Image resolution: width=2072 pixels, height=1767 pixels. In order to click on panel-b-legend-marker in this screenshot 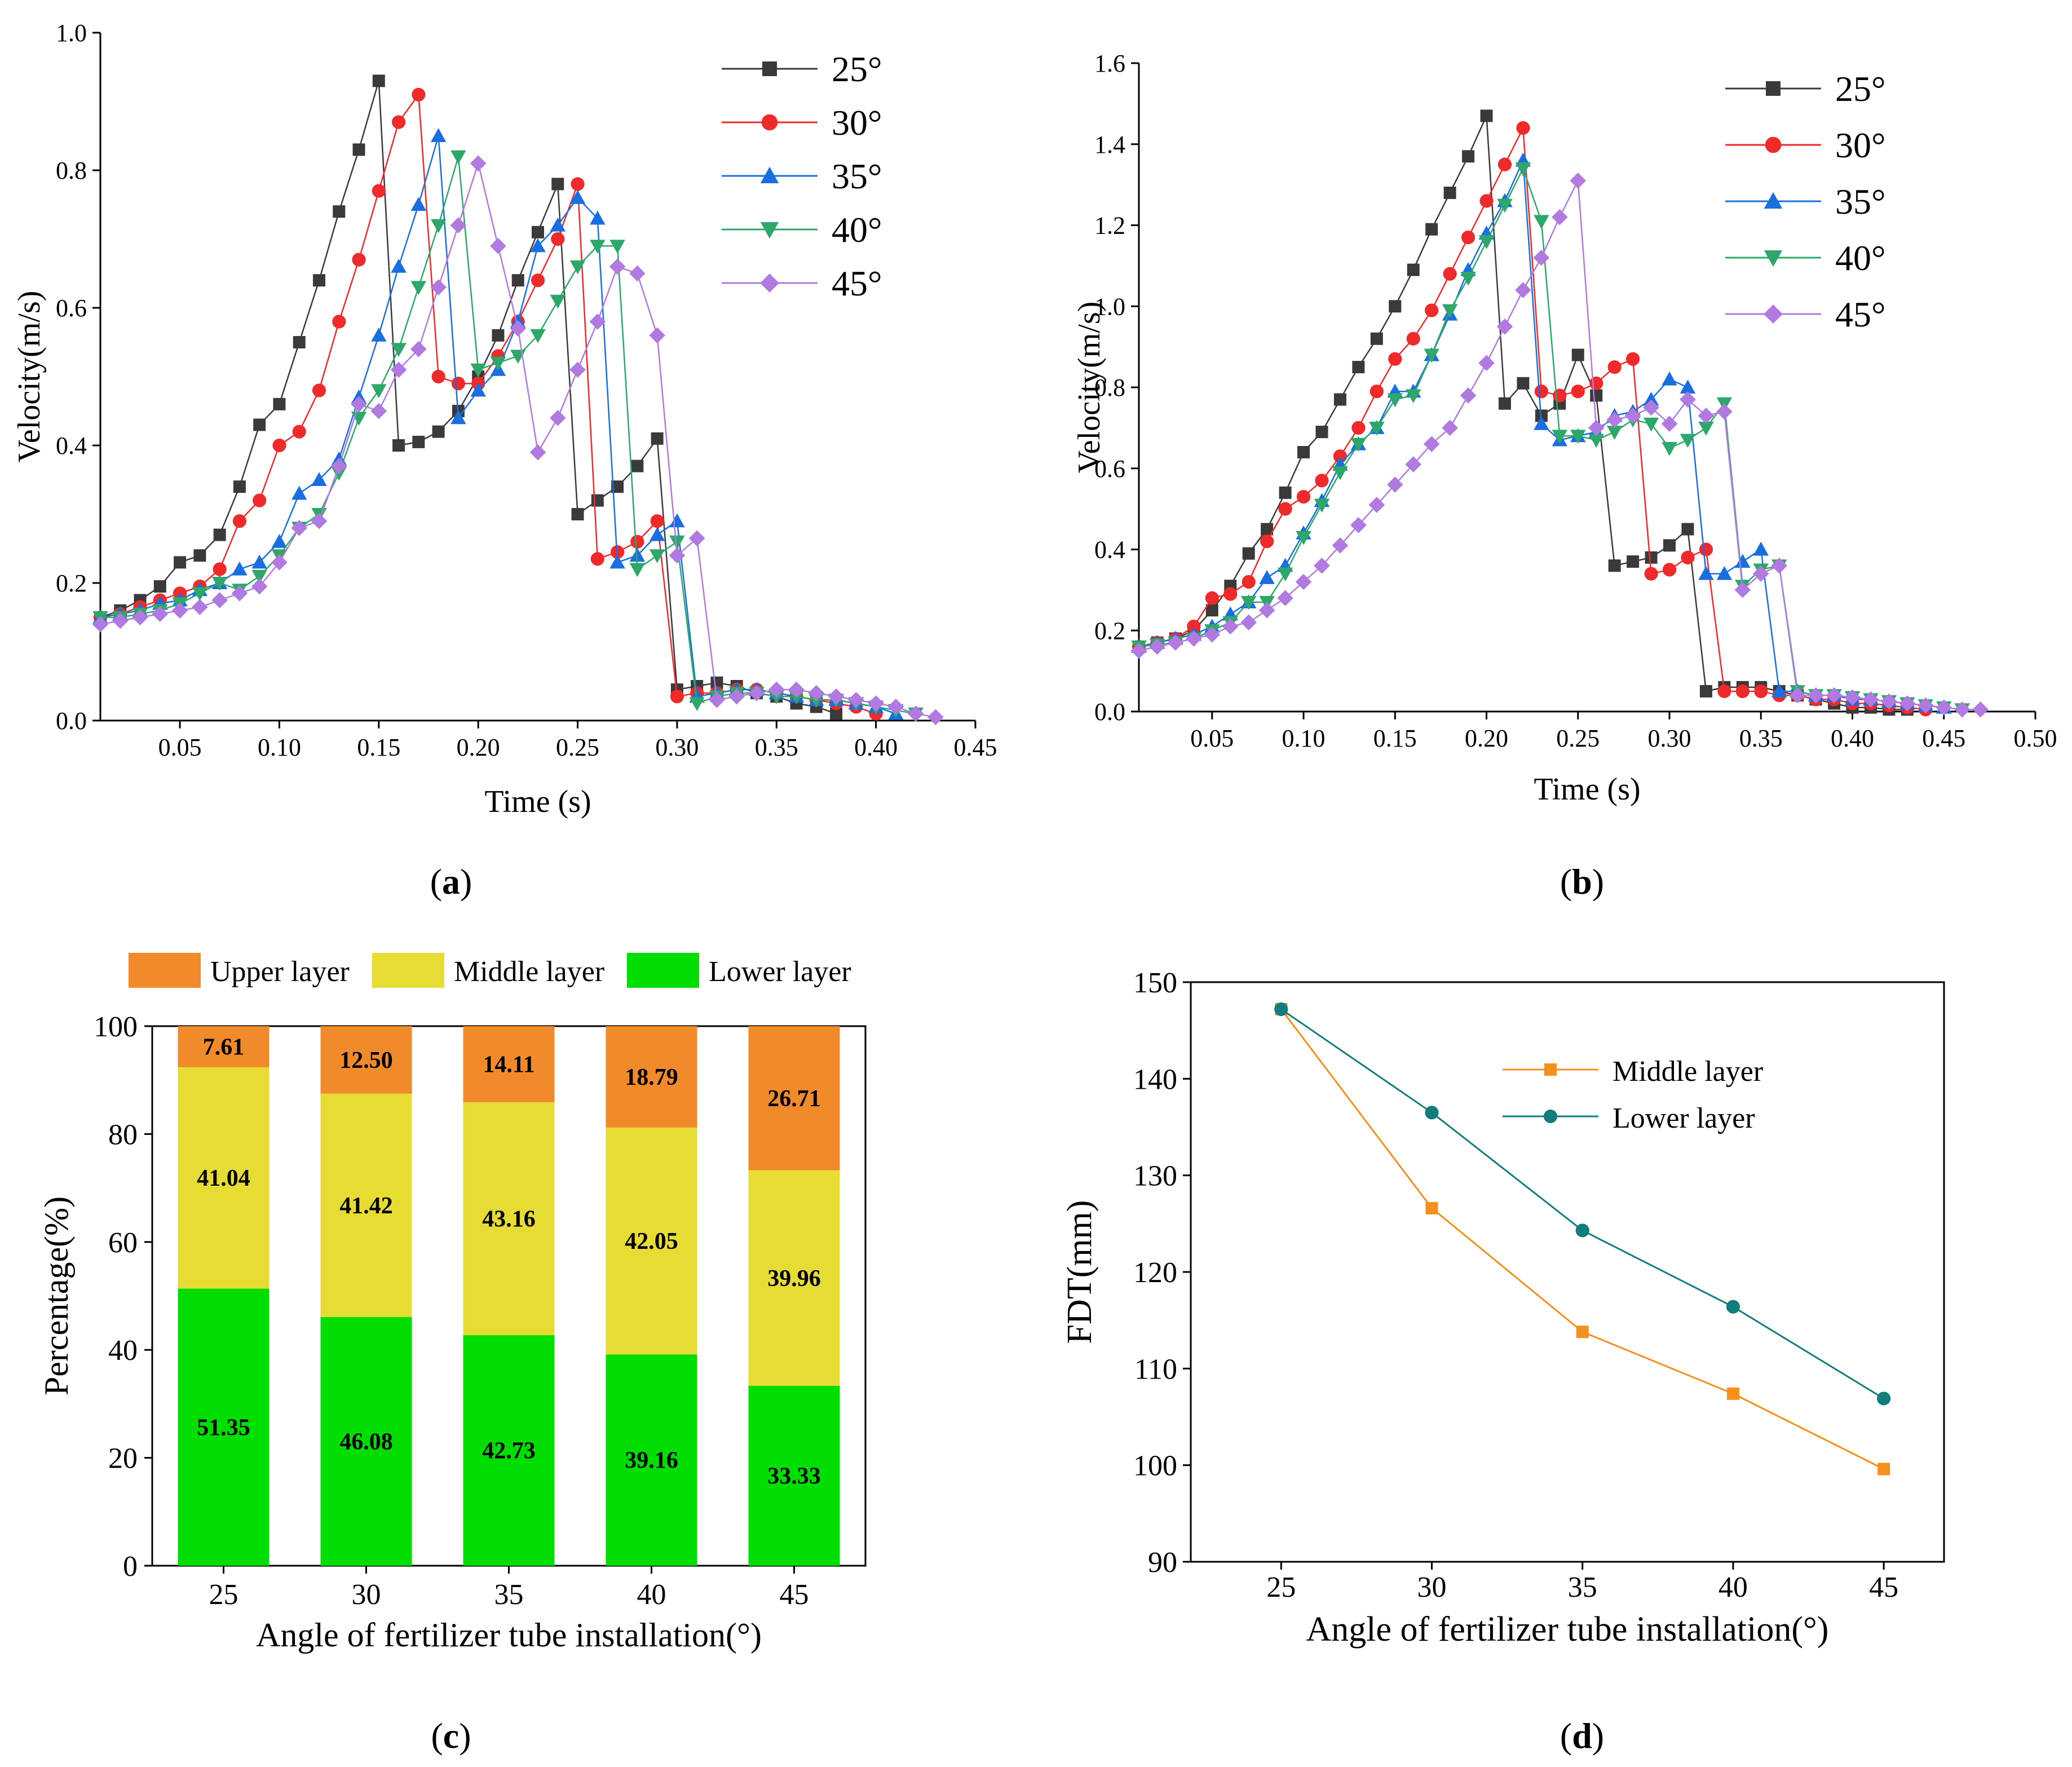, I will do `click(1773, 88)`.